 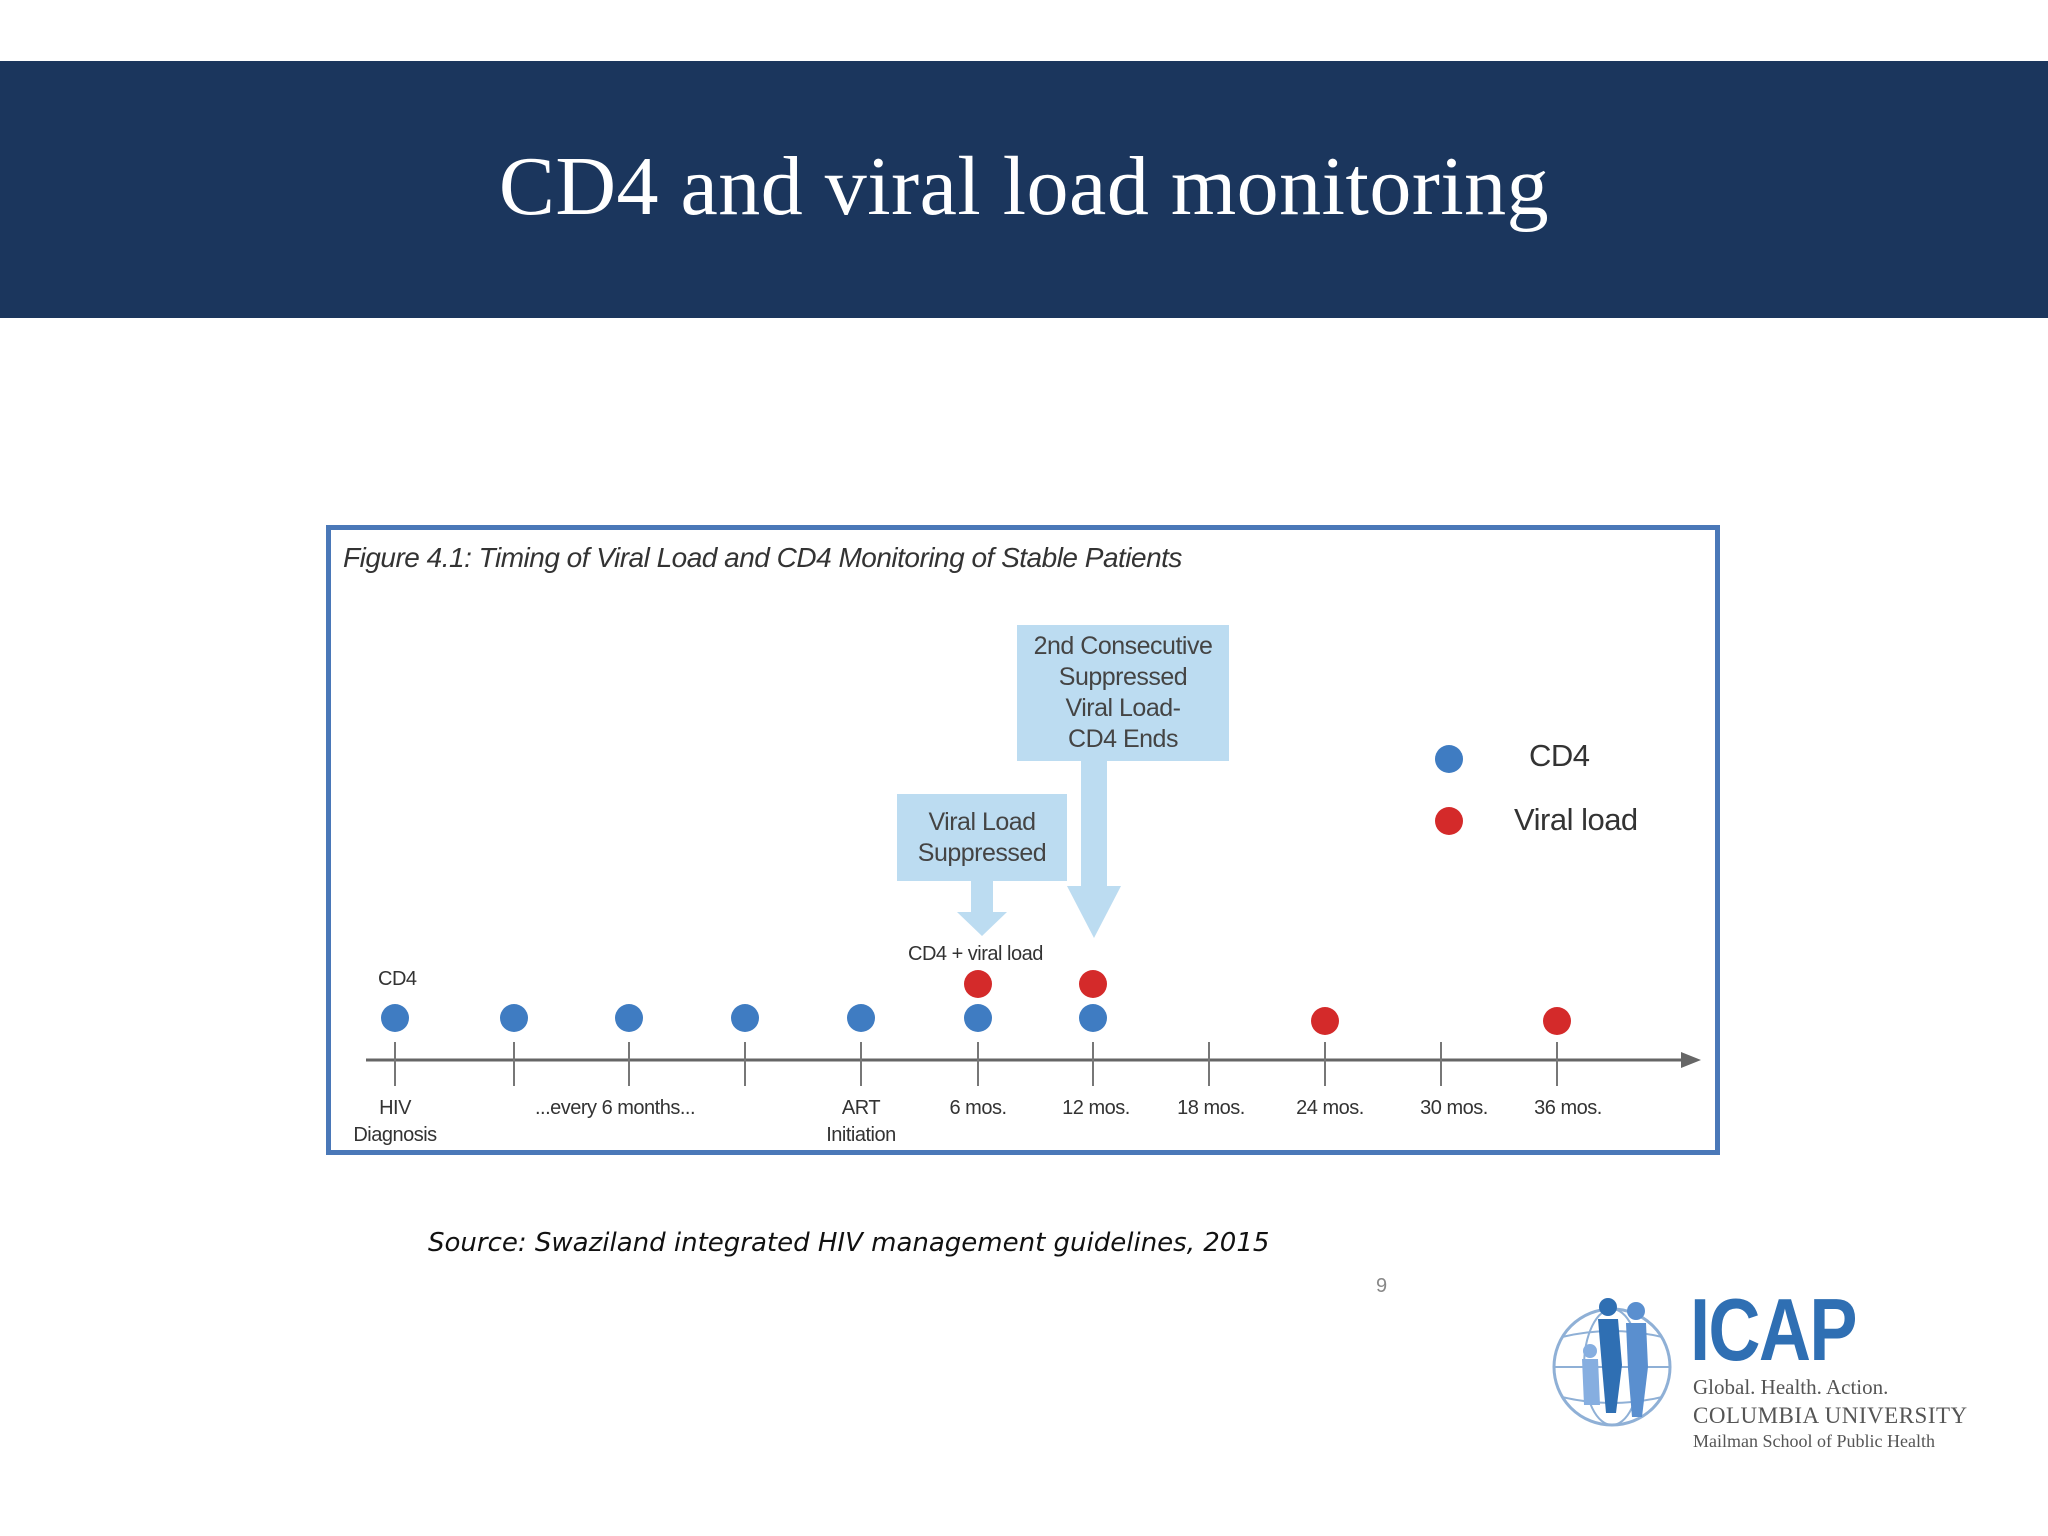 What do you see at coordinates (1576, 819) in the screenshot?
I see `legend-viral-load-label: Viral load` at bounding box center [1576, 819].